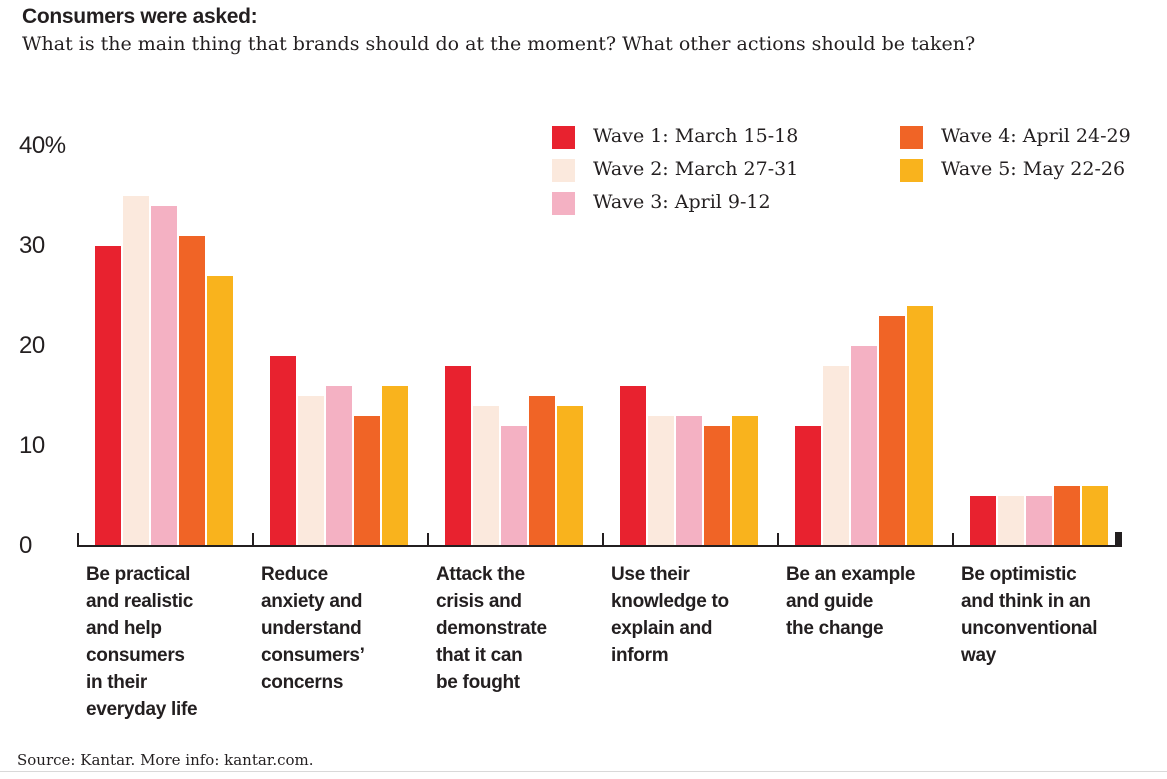  Describe the element at coordinates (1118, 539) in the screenshot. I see `x-axis-end-tick` at that location.